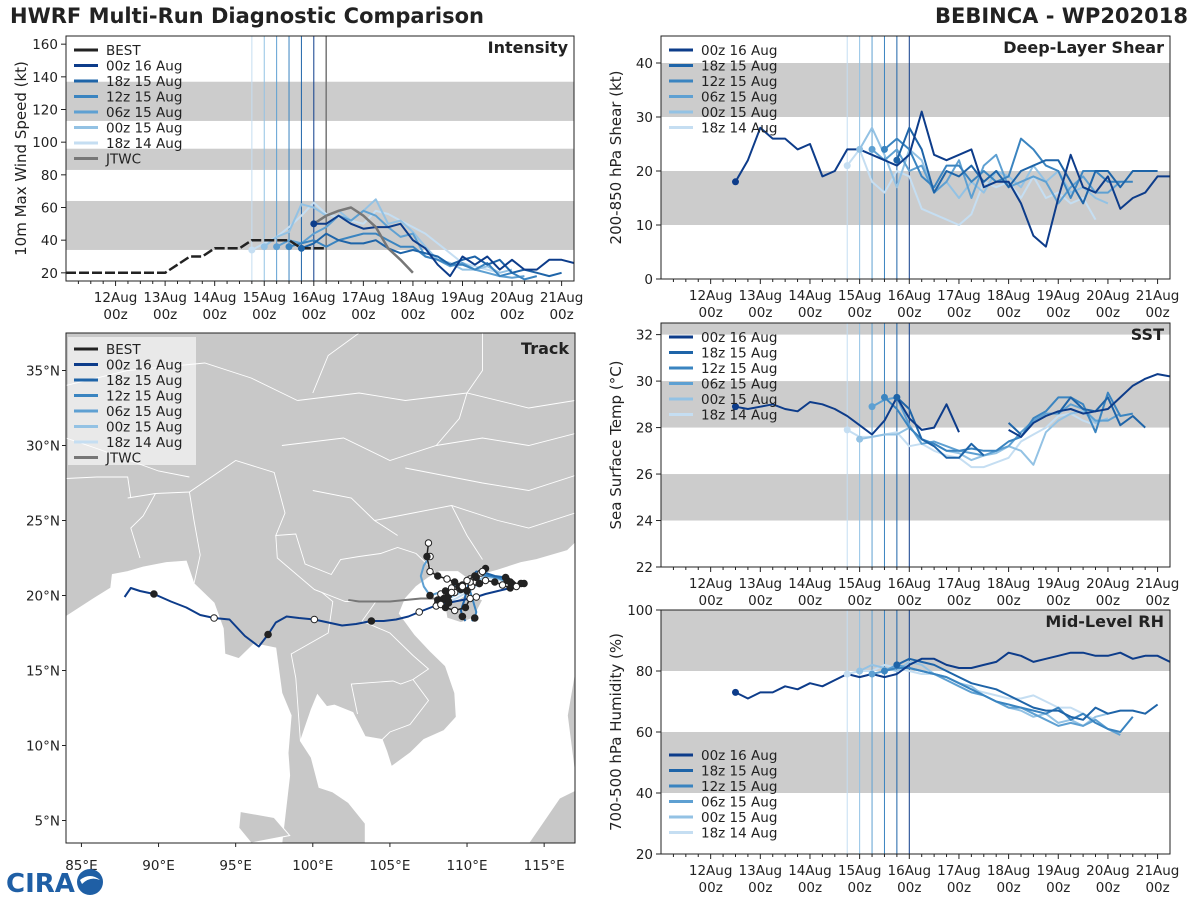 The height and width of the screenshot is (902, 1200). Describe the element at coordinates (644, 855) in the screenshot. I see `rh-y-tick-label: 20` at that location.